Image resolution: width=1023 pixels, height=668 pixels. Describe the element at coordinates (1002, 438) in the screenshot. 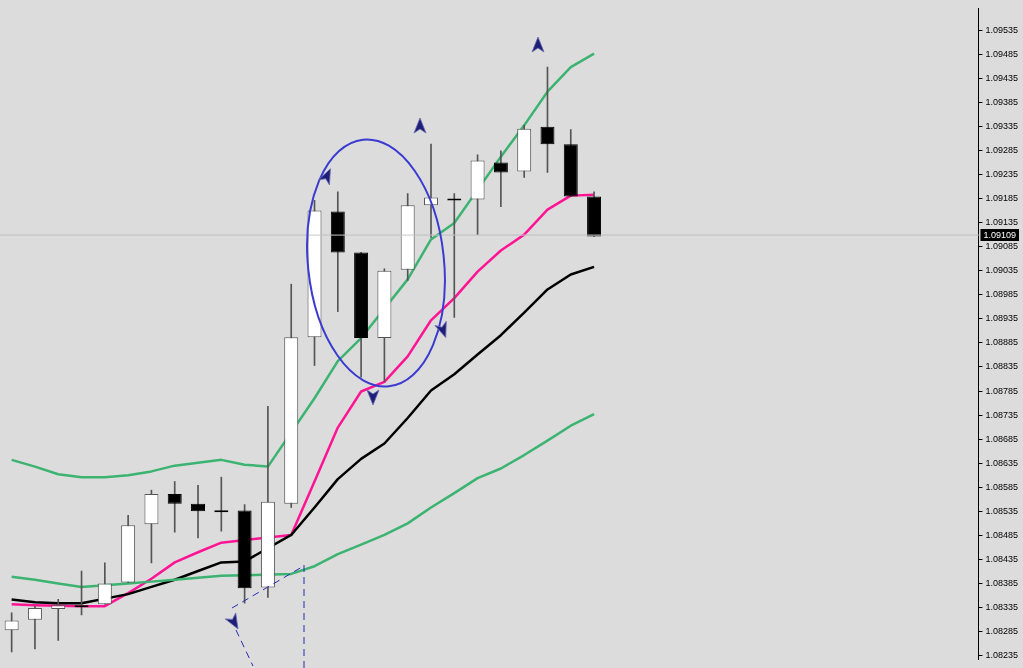

I see `y-tick-label: 1.08685` at that location.